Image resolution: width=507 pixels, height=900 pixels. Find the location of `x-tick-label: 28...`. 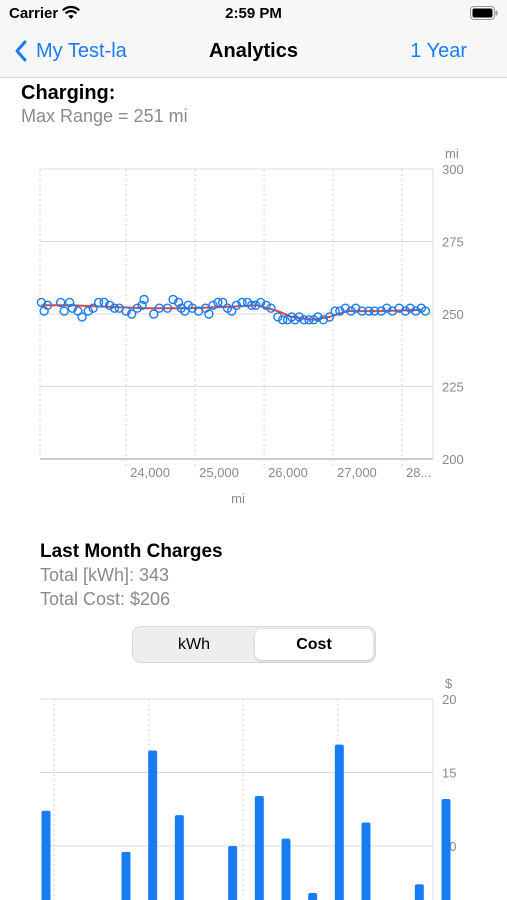

x-tick-label: 28... is located at coordinates (418, 472).